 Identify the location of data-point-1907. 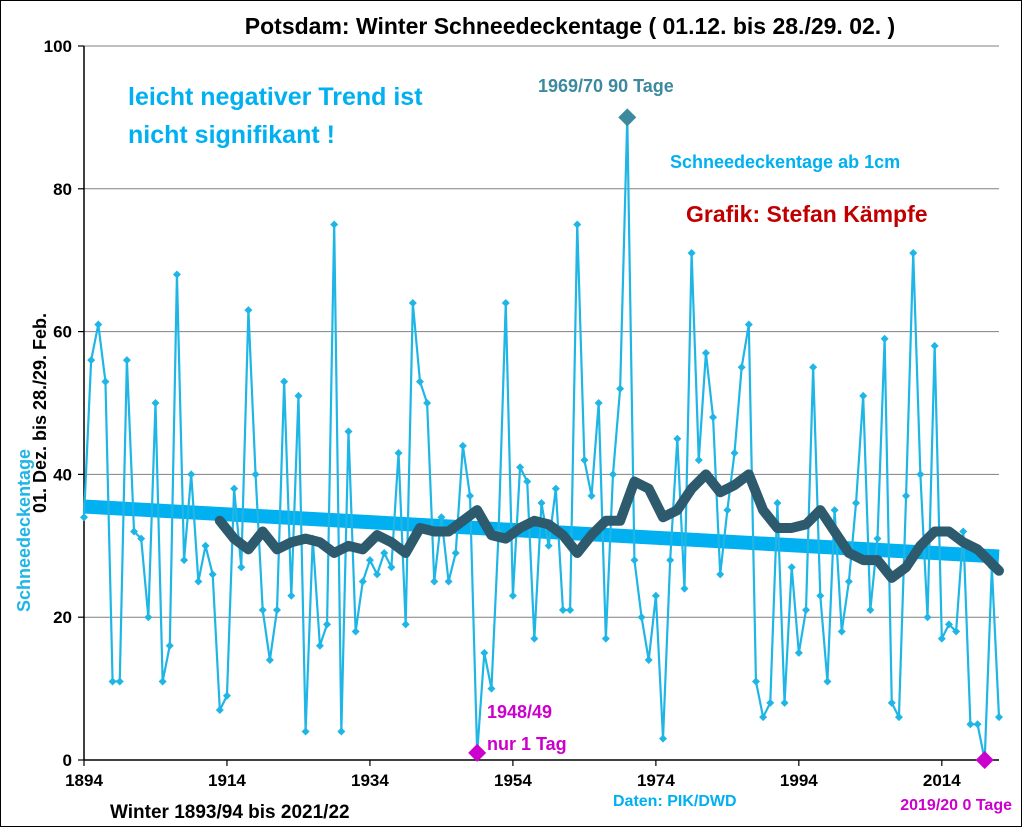
(176, 274).